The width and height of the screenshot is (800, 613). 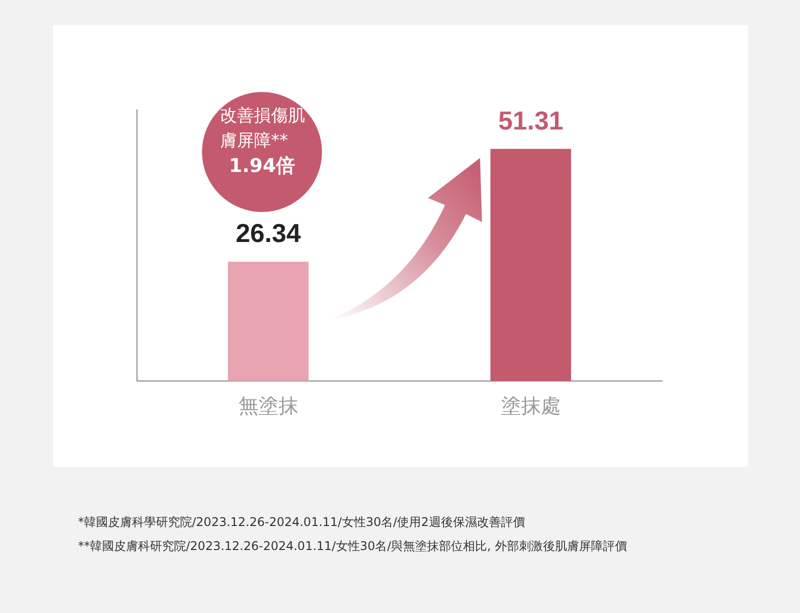 What do you see at coordinates (262, 129) in the screenshot?
I see `annotation: 改善損傷肌膚屏障**` at bounding box center [262, 129].